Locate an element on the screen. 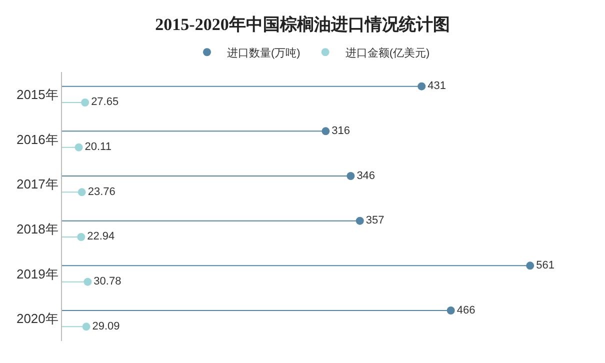 The width and height of the screenshot is (605, 363). data-label: 316 is located at coordinates (341, 130).